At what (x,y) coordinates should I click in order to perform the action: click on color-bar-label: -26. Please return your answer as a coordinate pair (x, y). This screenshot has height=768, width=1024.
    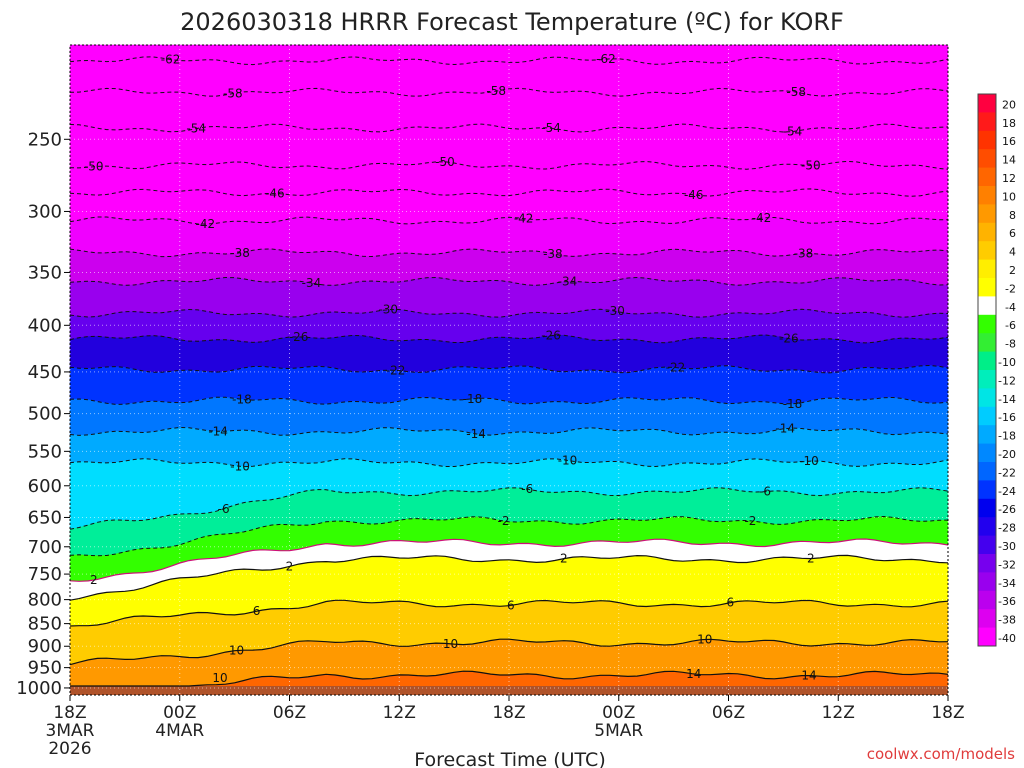
    Looking at the image, I should click on (1007, 509).